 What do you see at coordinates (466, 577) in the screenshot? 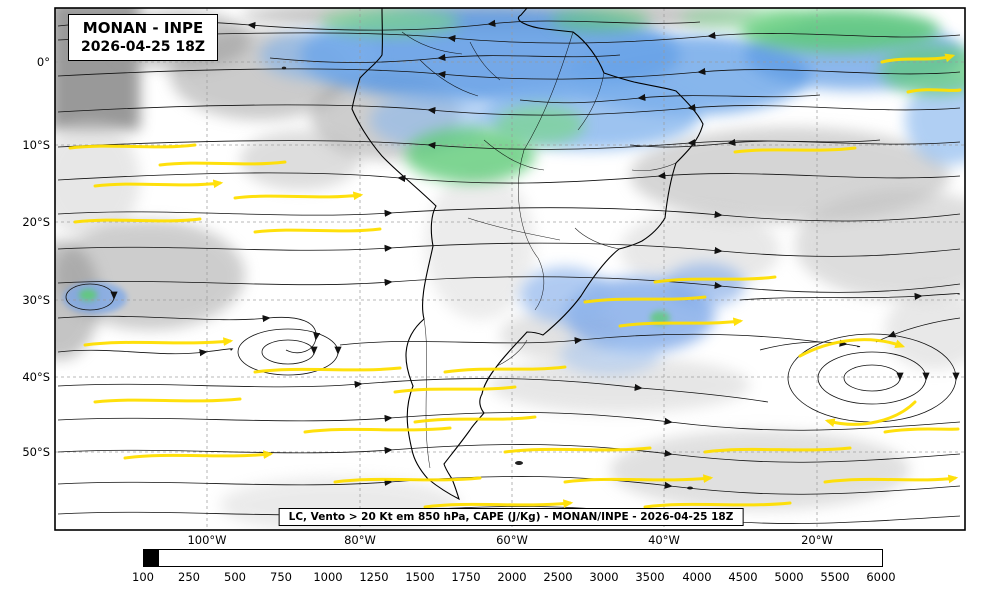
I see `cbar-tick: 1750` at bounding box center [466, 577].